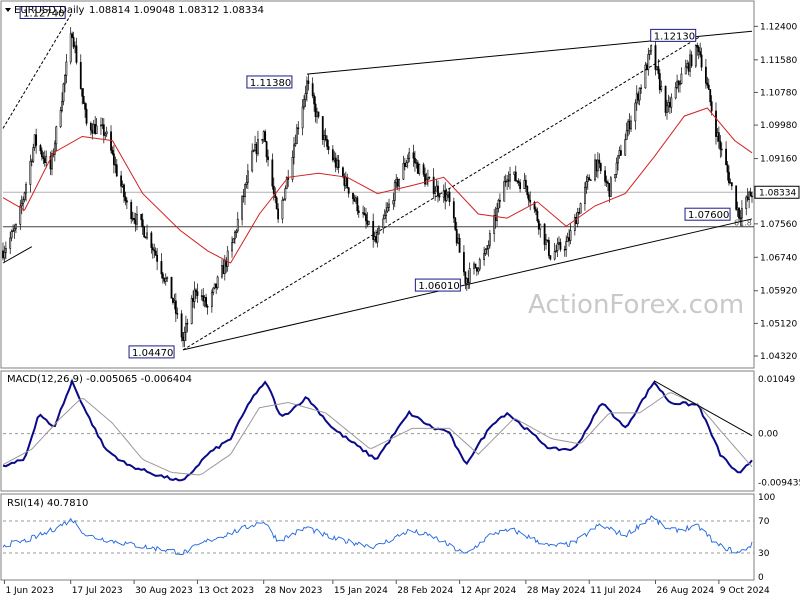 The image size is (800, 600). I want to click on swing-label-box, so click(437, 285).